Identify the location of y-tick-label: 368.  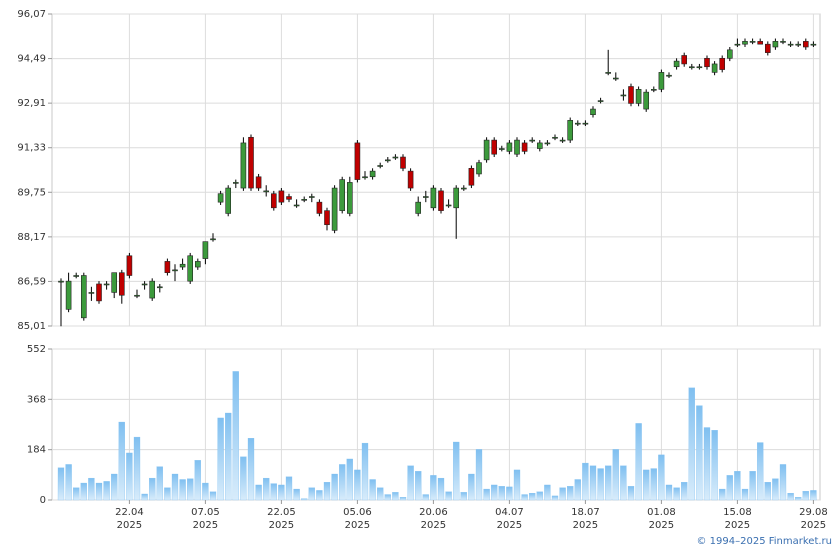
(36, 399).